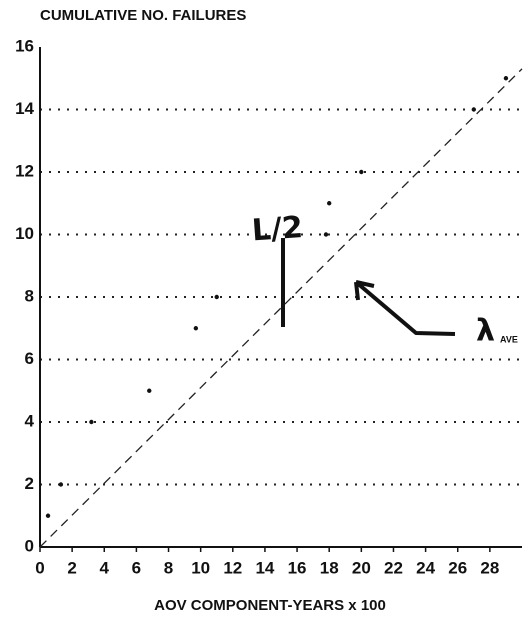 The height and width of the screenshot is (624, 529). I want to click on x-tick-label: 28, so click(489, 567).